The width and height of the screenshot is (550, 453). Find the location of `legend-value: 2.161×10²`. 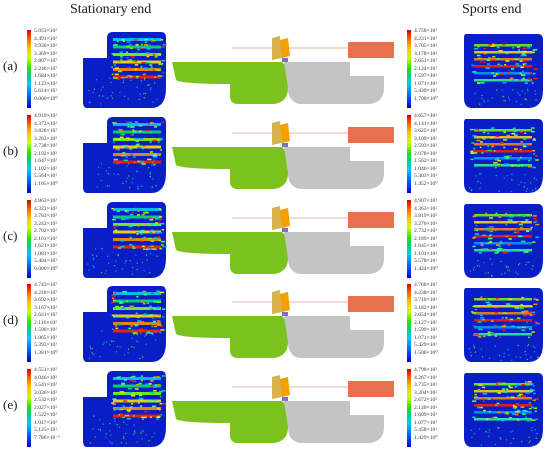

legend-value: 2.161×10² is located at coordinates (46, 238).